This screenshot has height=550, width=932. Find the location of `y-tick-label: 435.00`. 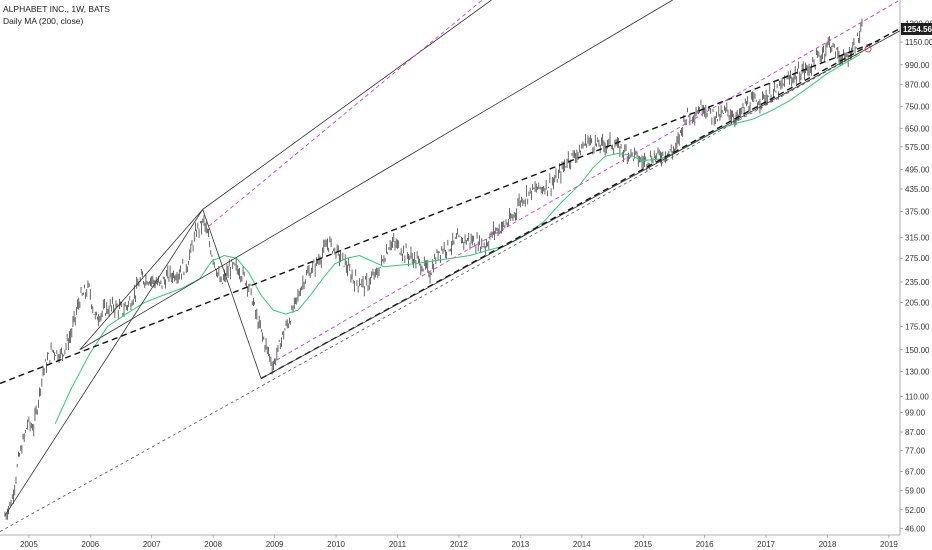

y-tick-label: 435.00 is located at coordinates (917, 189).